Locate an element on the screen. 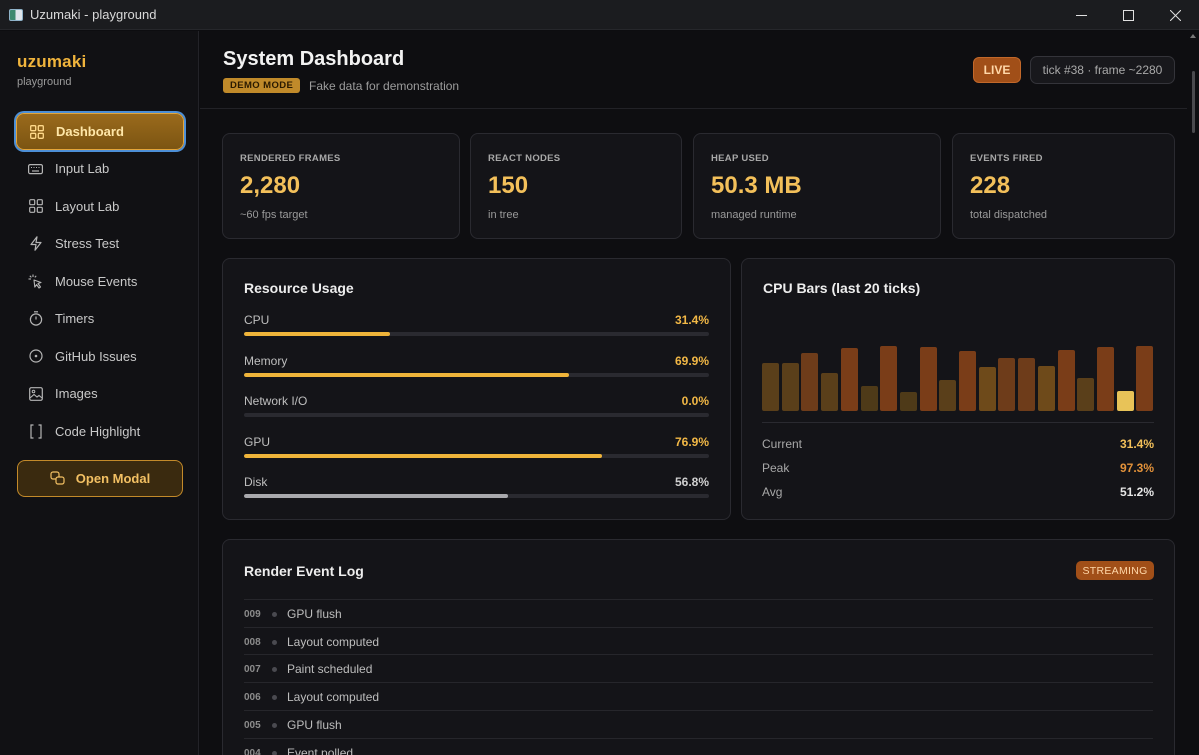  brackets-icon is located at coordinates (35, 431).